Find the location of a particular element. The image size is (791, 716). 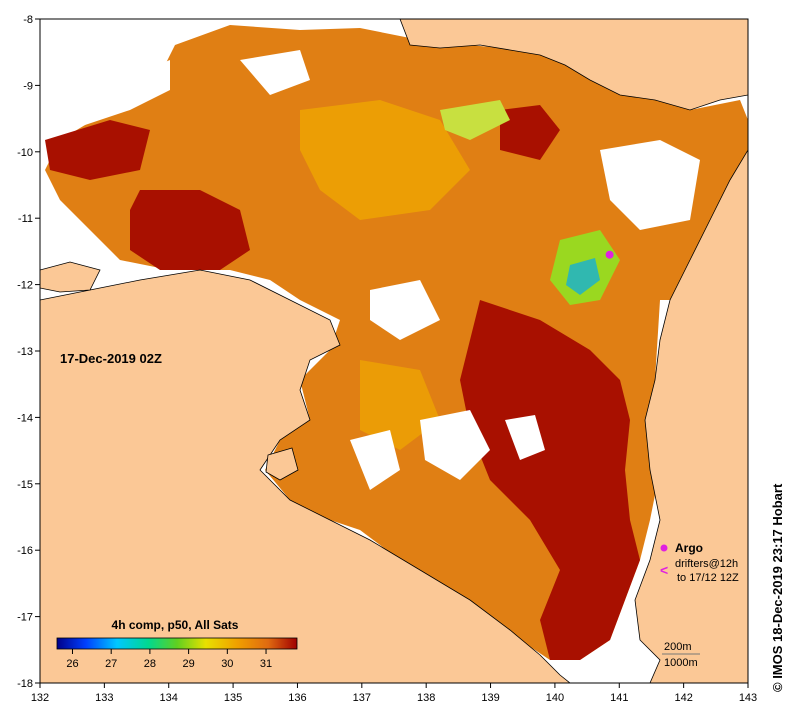

drifter-legend-icon: < is located at coordinates (664, 570).